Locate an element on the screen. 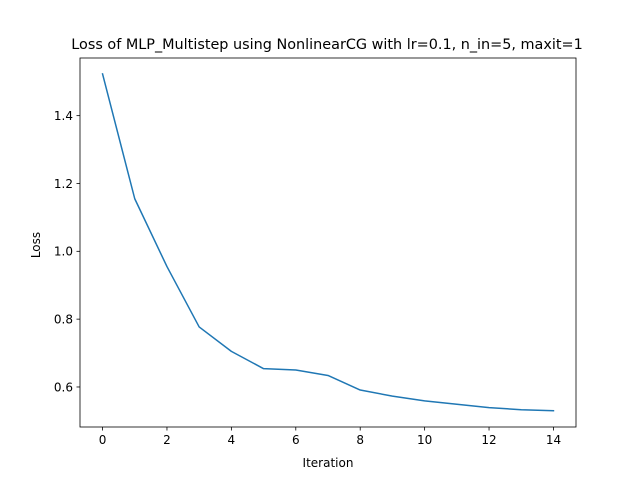  y-tick-label: 0.6 is located at coordinates (63, 387).